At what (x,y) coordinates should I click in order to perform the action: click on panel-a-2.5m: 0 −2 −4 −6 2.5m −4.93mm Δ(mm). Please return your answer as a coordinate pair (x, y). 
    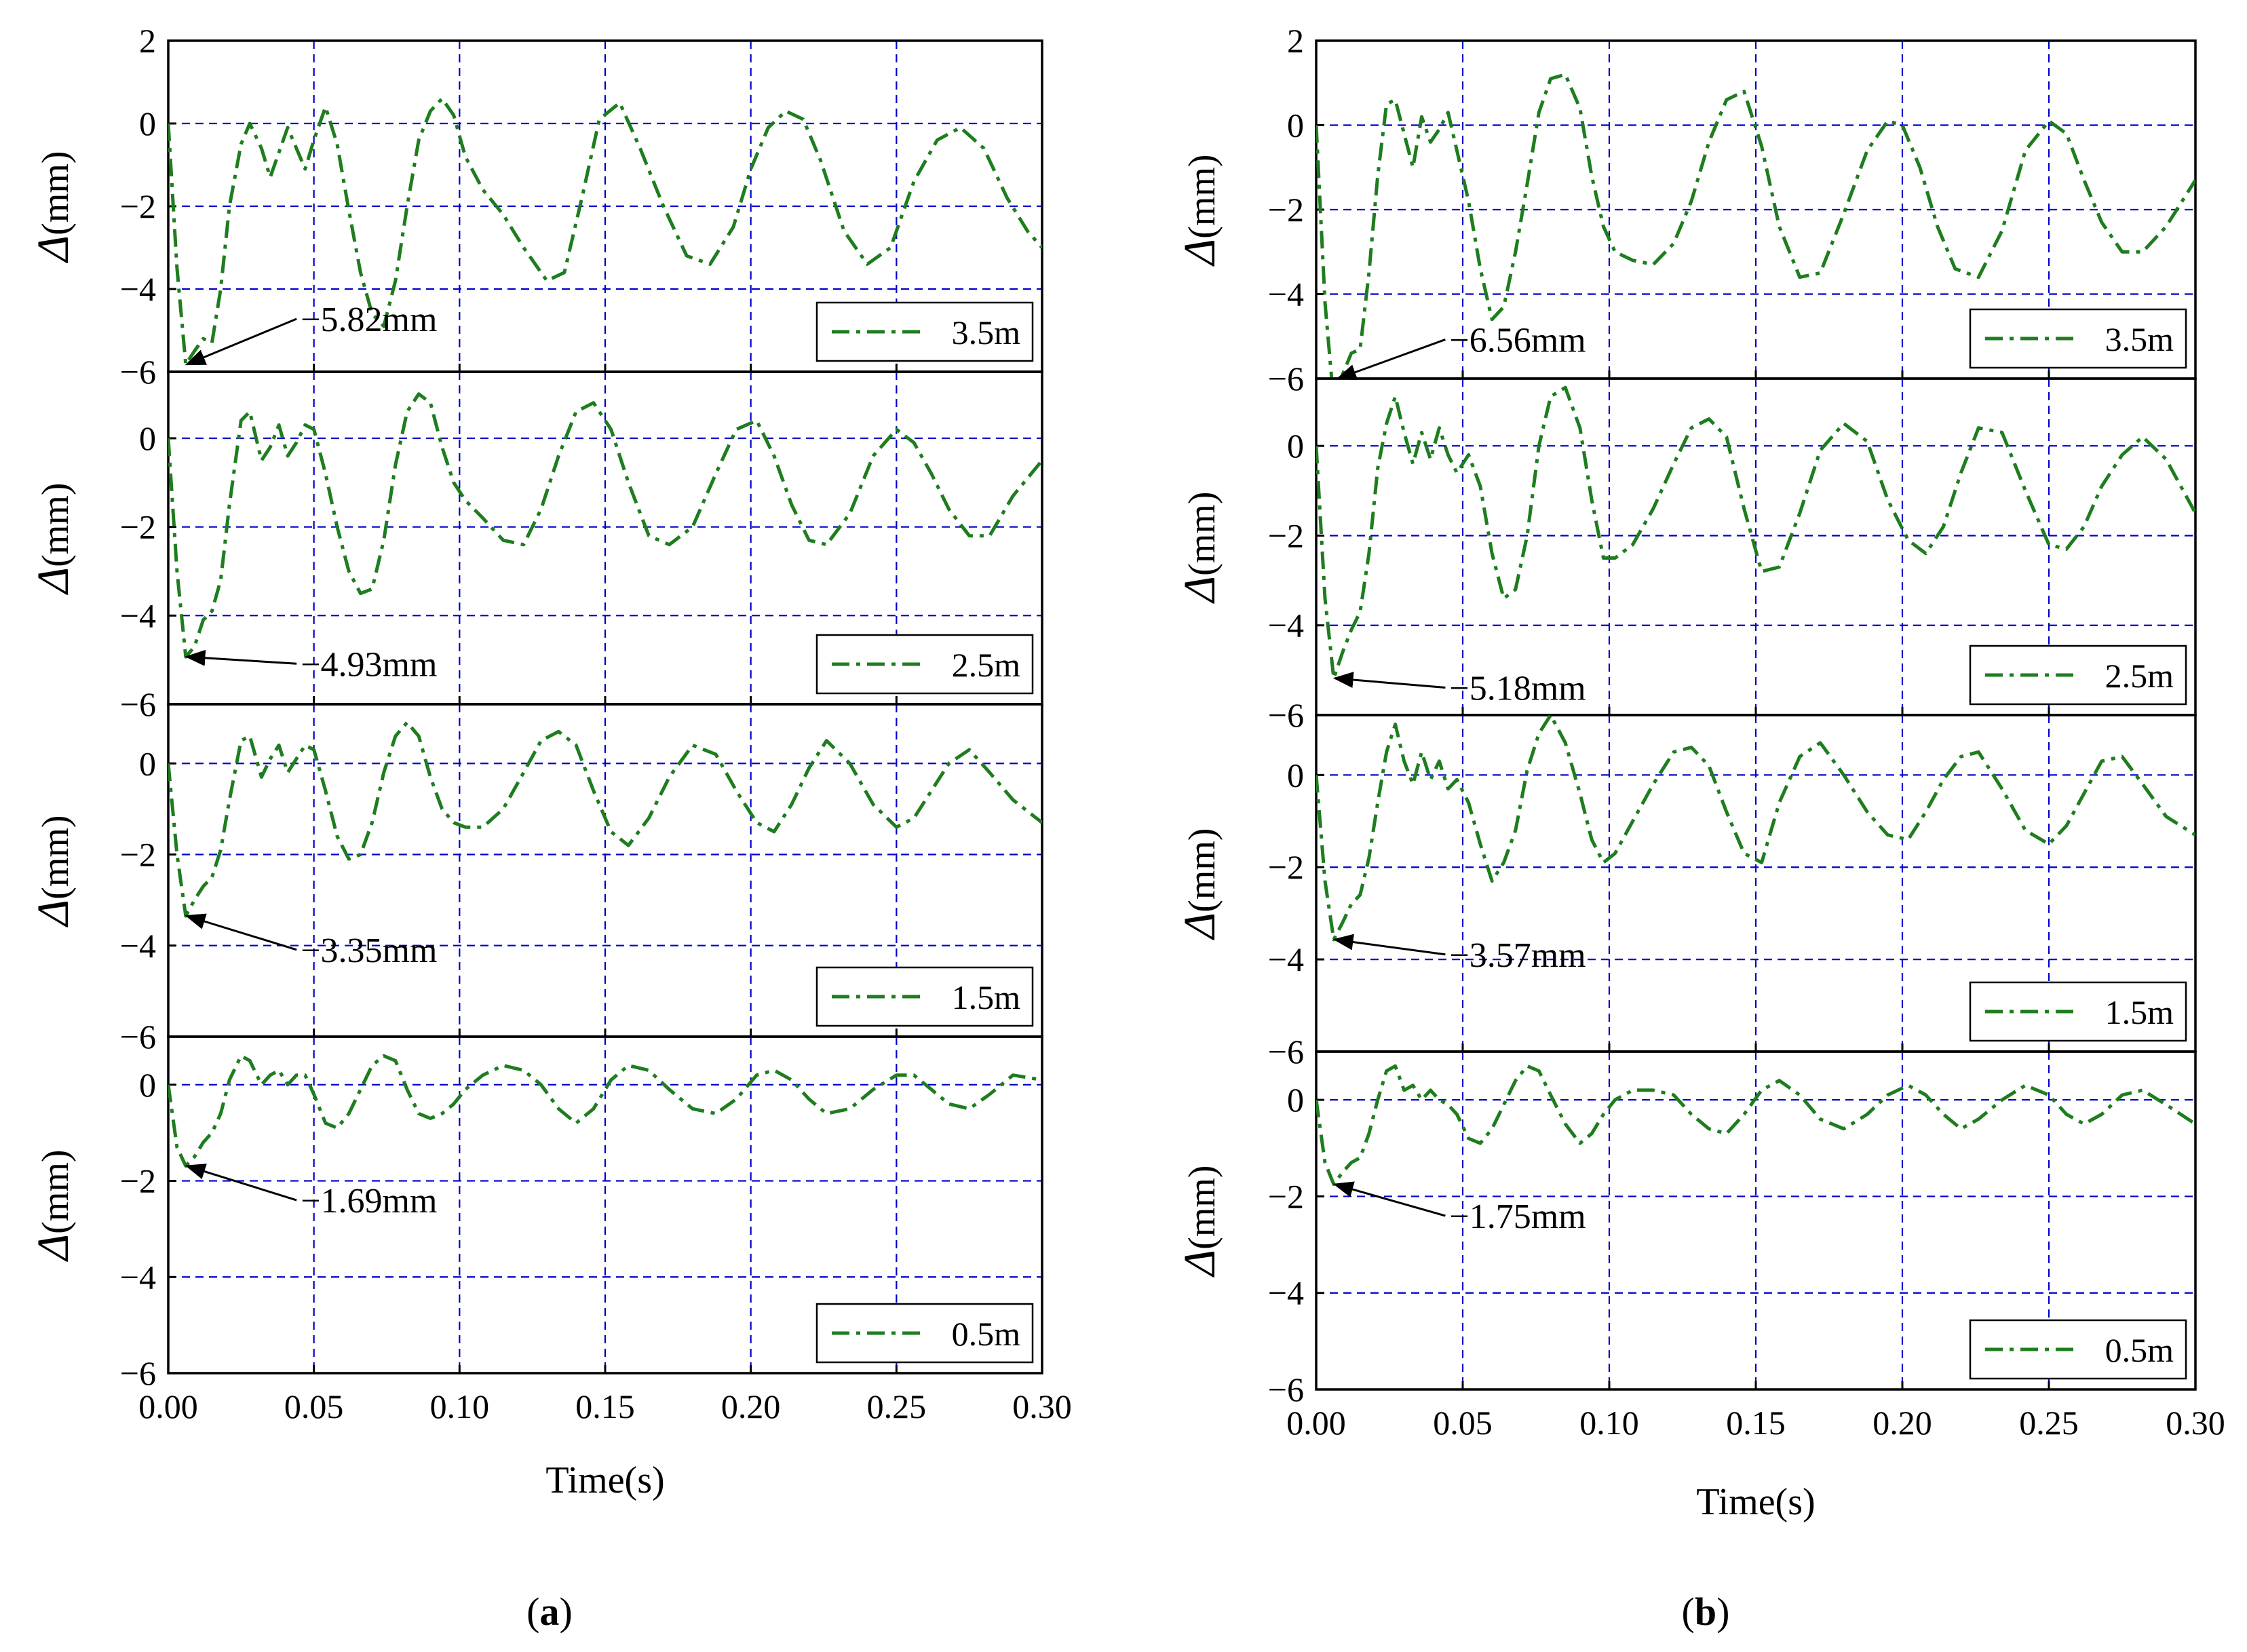
    Looking at the image, I should click on (535, 546).